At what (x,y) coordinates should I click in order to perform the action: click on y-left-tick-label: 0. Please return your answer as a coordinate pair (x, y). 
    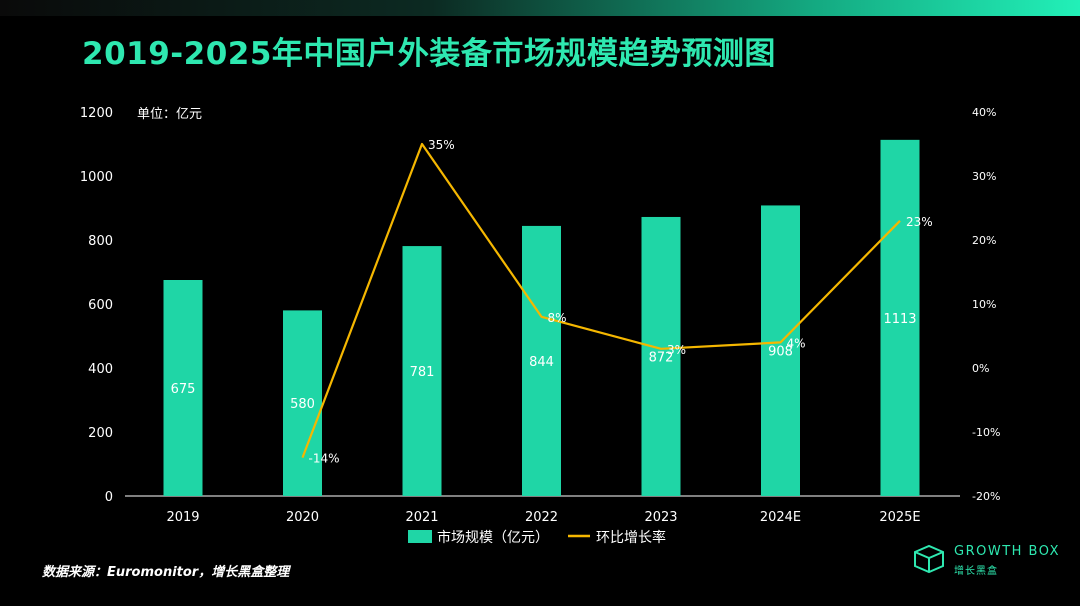
    Looking at the image, I should click on (109, 497).